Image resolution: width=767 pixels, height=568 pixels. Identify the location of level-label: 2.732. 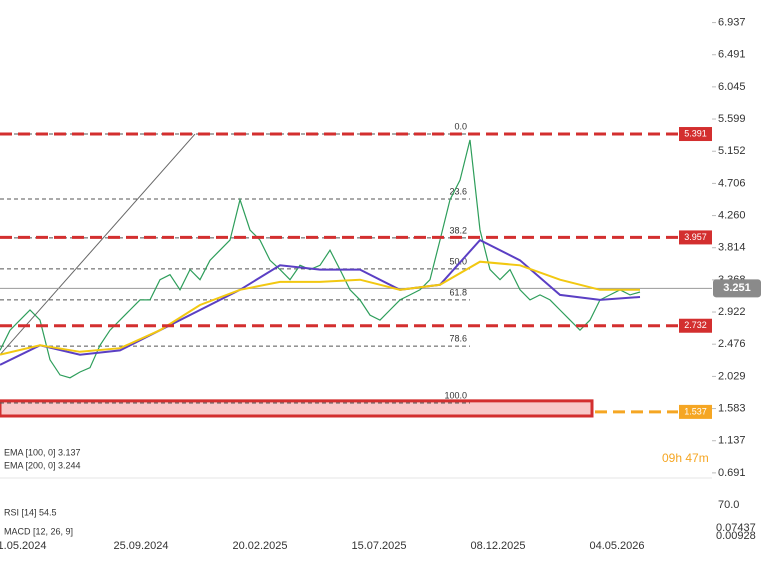
(695, 325).